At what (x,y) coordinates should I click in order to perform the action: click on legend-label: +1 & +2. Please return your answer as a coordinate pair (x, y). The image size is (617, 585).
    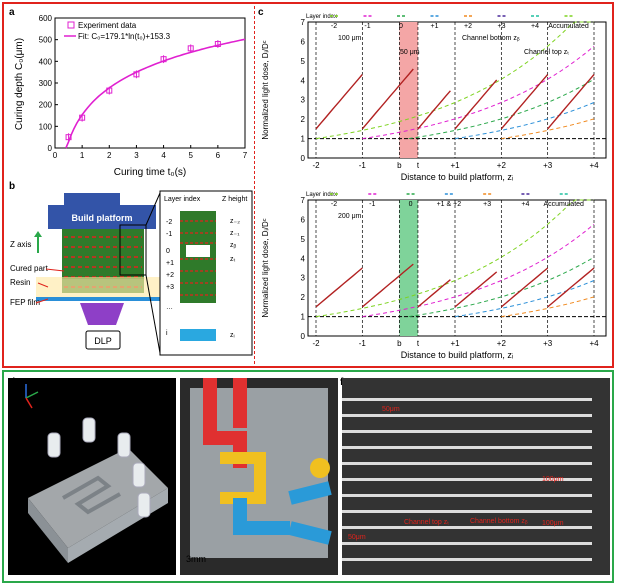
    Looking at the image, I should click on (449, 204).